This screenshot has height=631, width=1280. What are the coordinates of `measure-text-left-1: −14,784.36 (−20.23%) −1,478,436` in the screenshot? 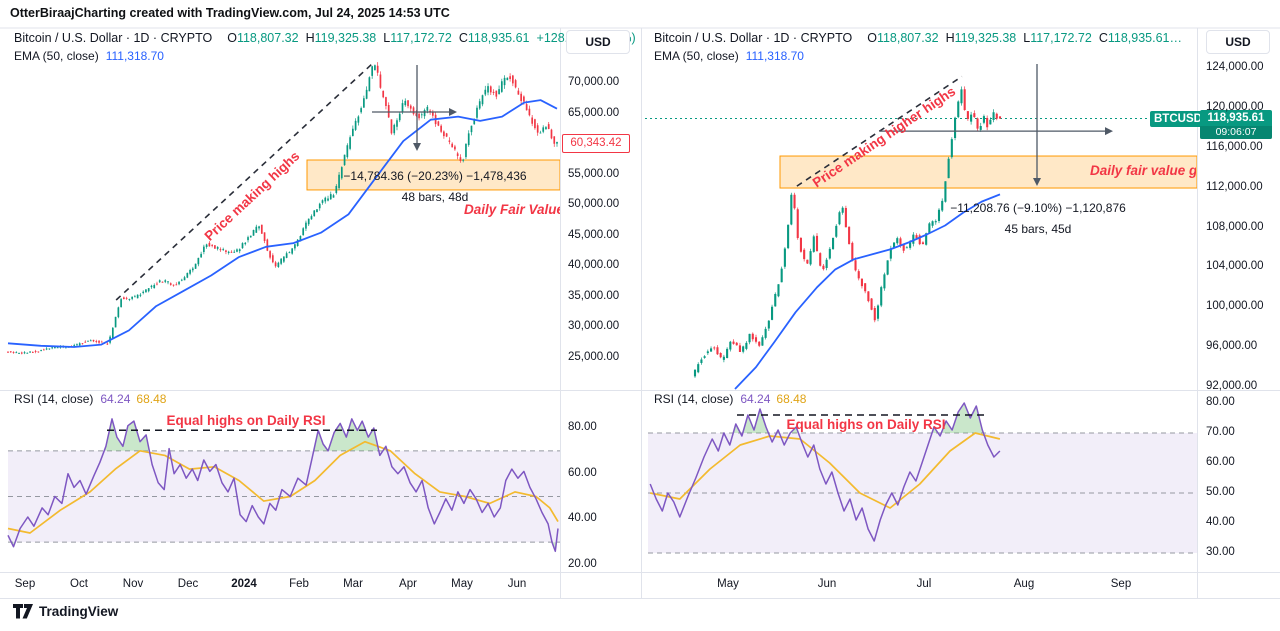 It's located at (435, 176).